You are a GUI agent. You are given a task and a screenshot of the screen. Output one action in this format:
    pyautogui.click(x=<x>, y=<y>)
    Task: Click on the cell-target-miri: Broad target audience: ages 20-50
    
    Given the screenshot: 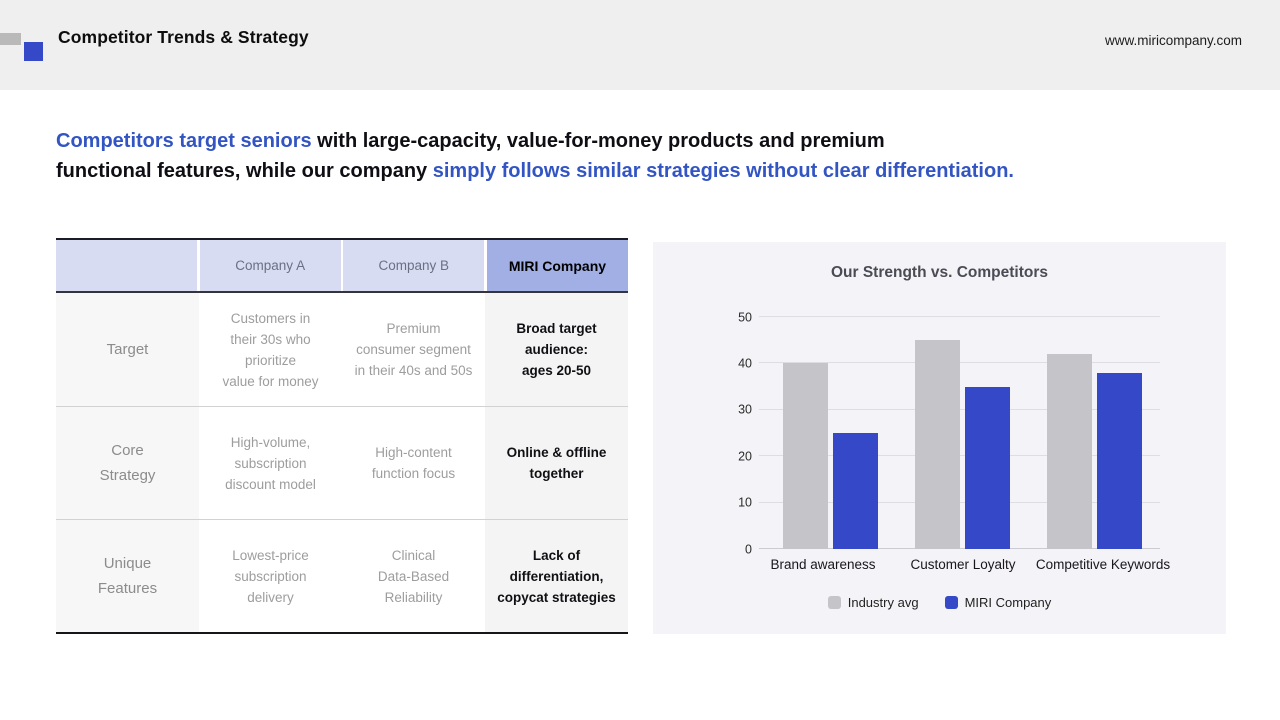 What is the action you would take?
    pyautogui.click(x=556, y=349)
    